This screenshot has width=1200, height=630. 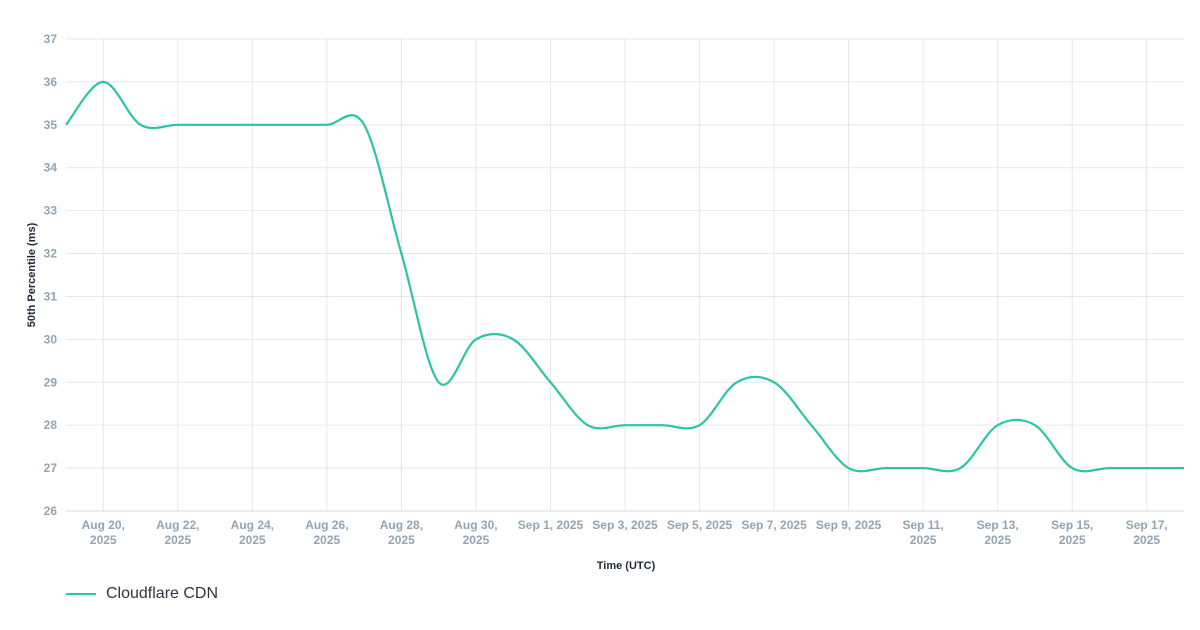 What do you see at coordinates (626, 566) in the screenshot?
I see `x-axis-title: Time (UTC)` at bounding box center [626, 566].